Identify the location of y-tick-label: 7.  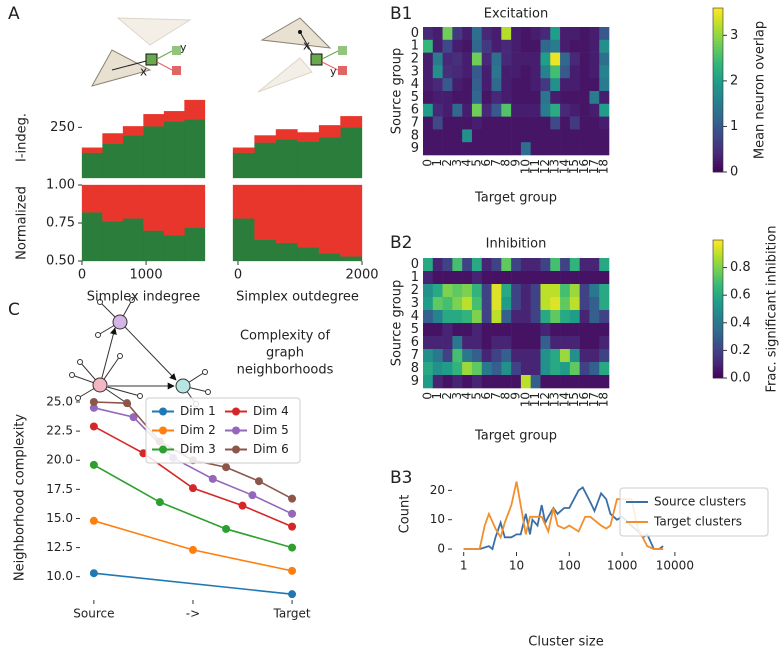
(415, 355).